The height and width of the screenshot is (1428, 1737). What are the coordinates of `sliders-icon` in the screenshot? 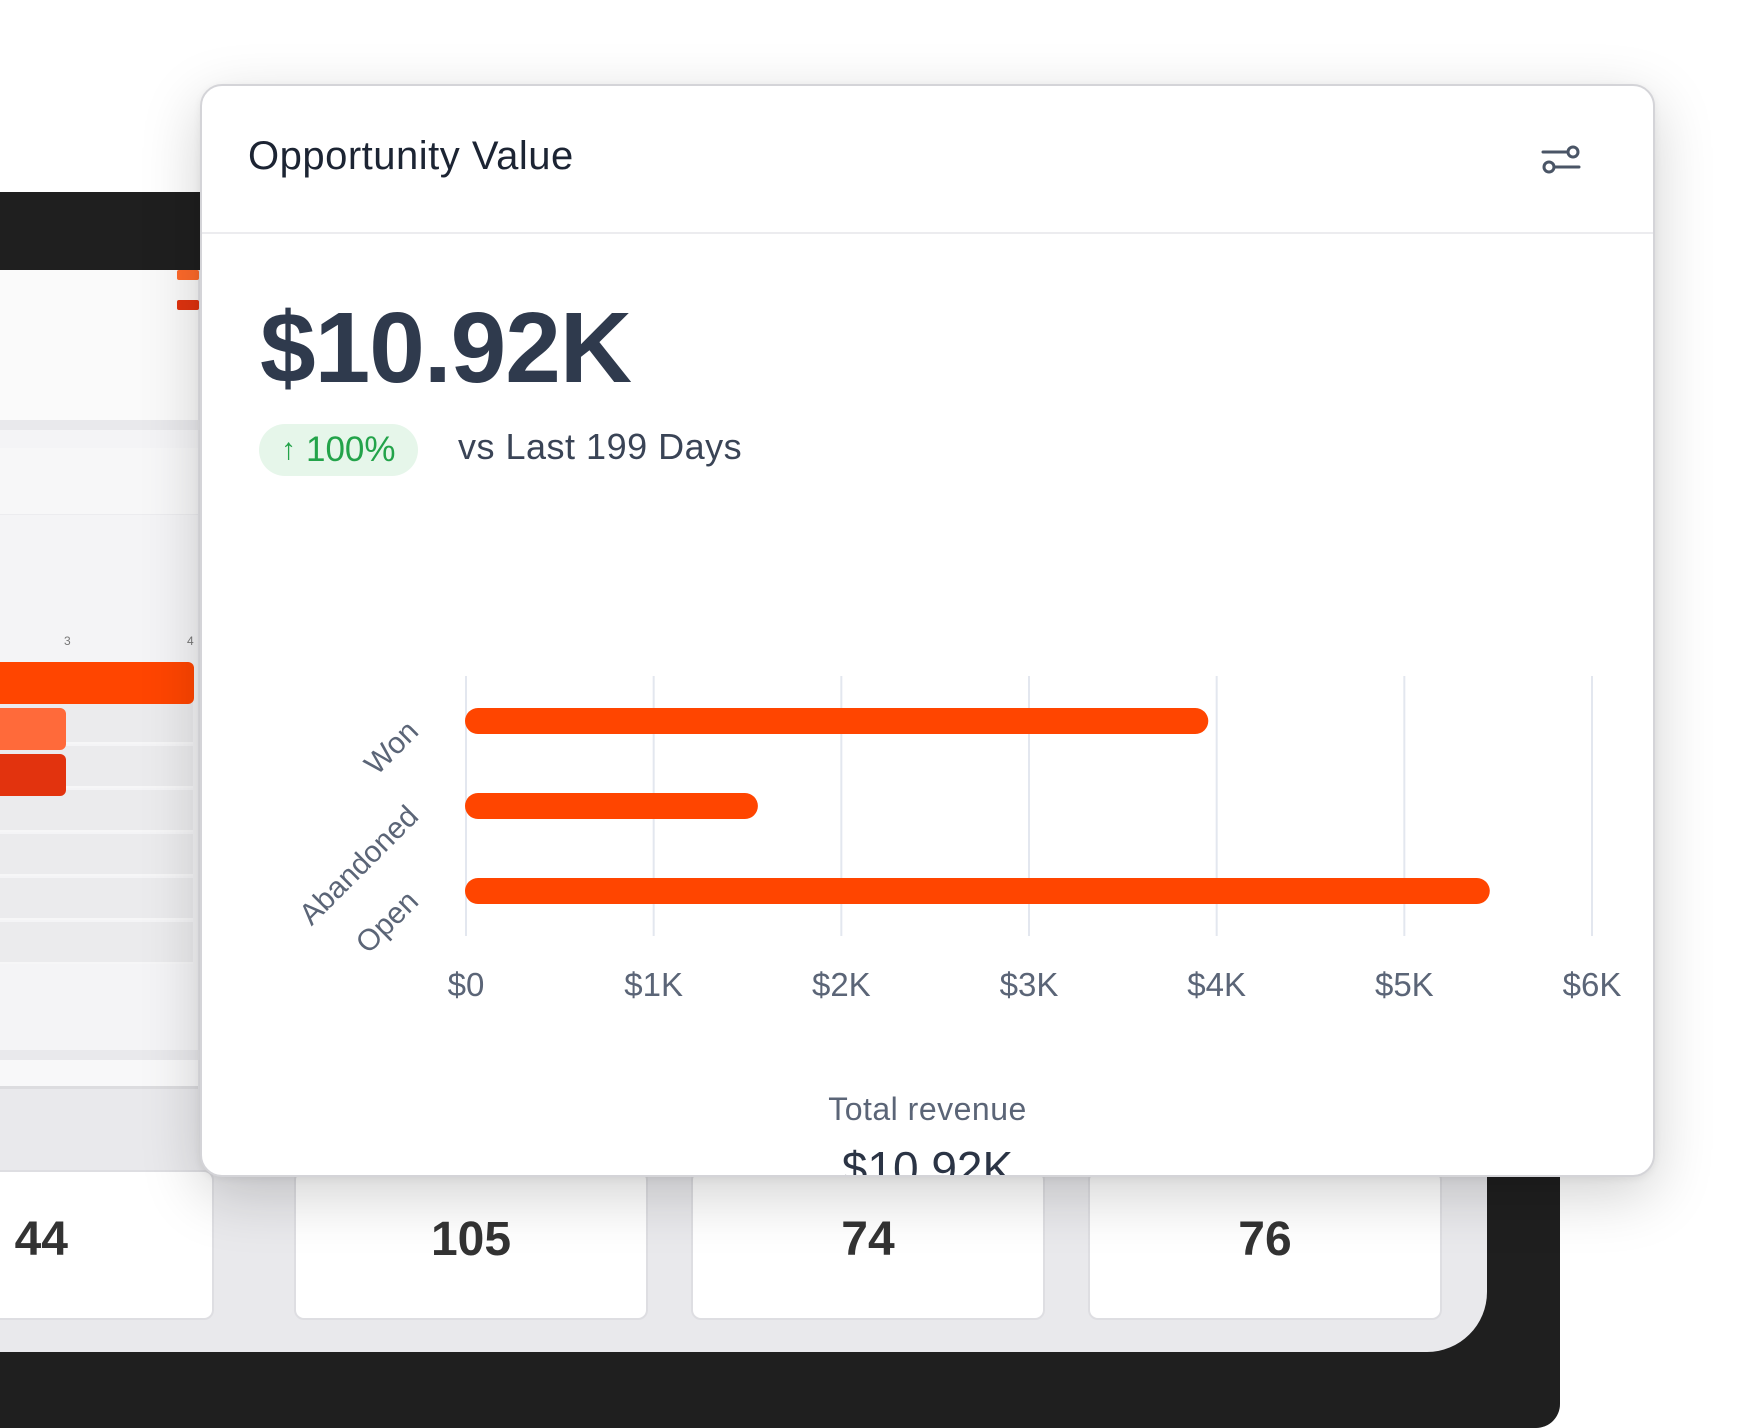 It's located at (1561, 159).